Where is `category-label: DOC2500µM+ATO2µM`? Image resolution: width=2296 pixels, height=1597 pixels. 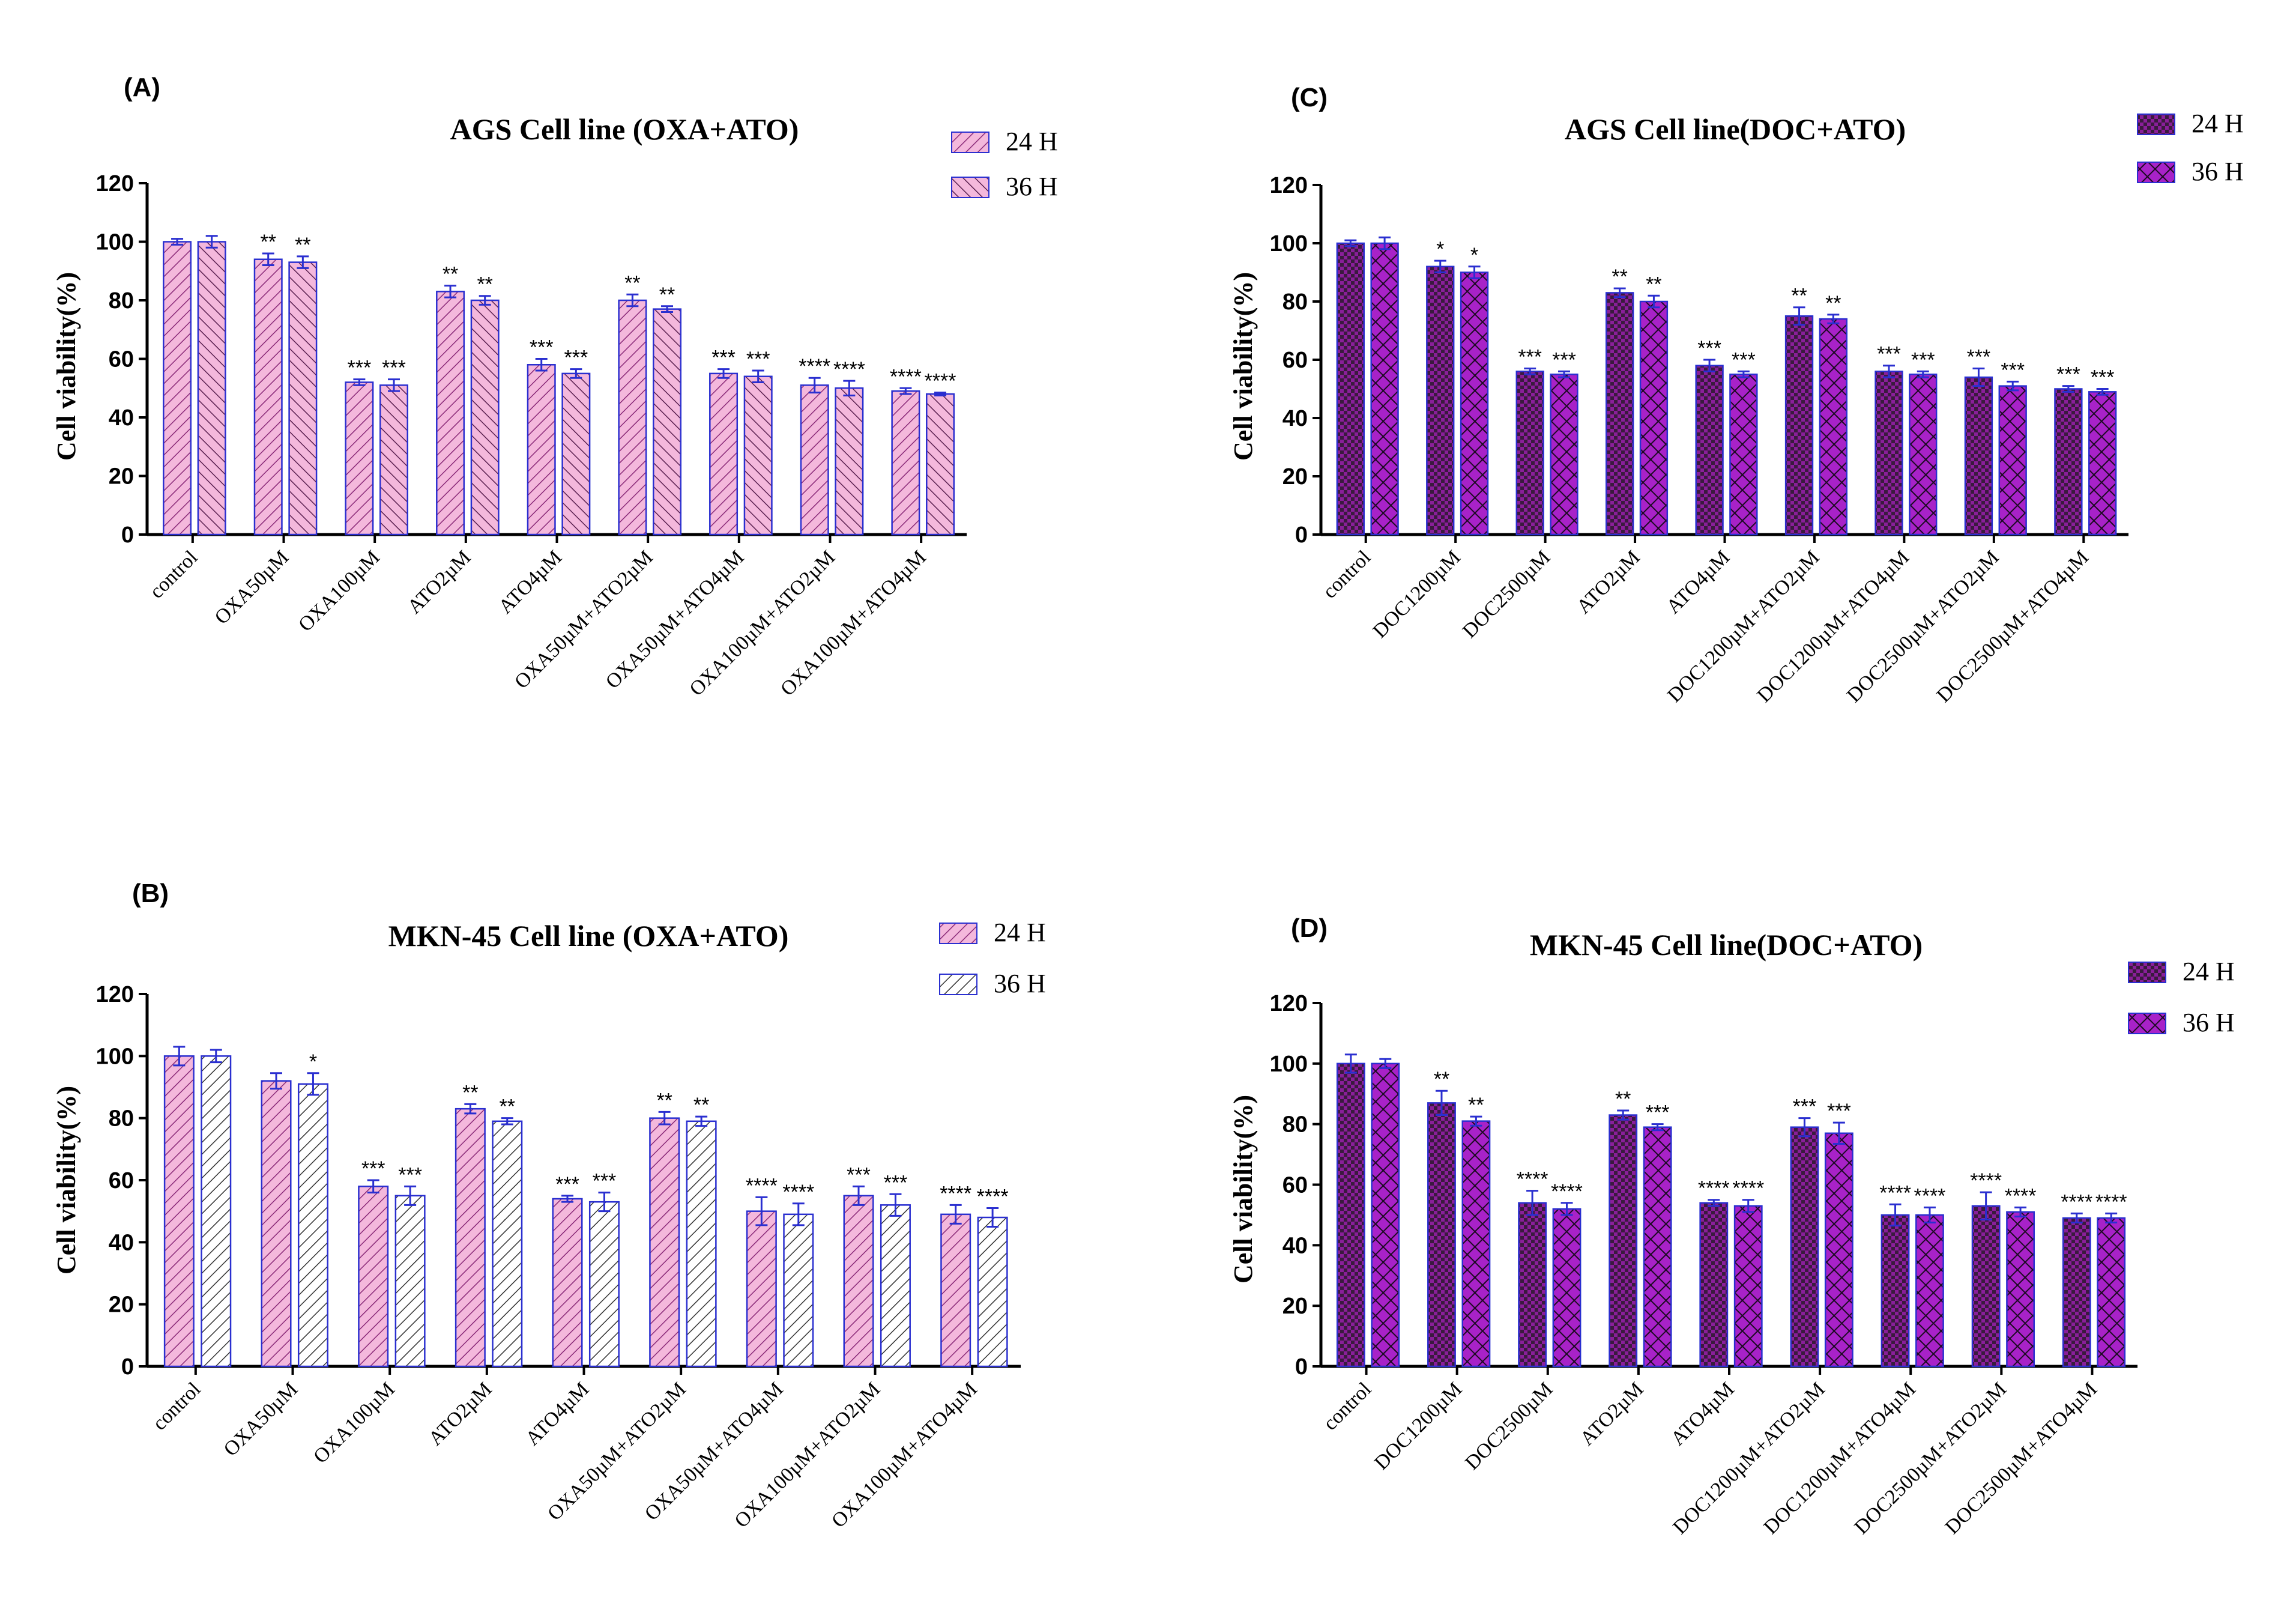
category-label: DOC2500µM+ATO2µM is located at coordinates (1931, 1458).